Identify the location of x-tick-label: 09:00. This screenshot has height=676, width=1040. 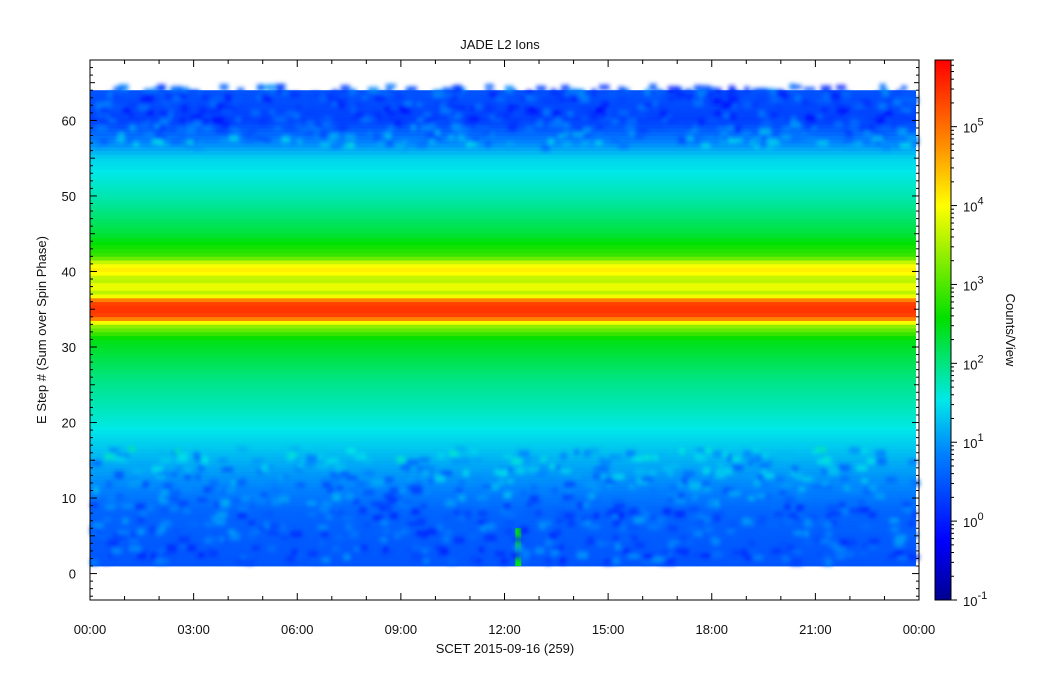
(401, 629).